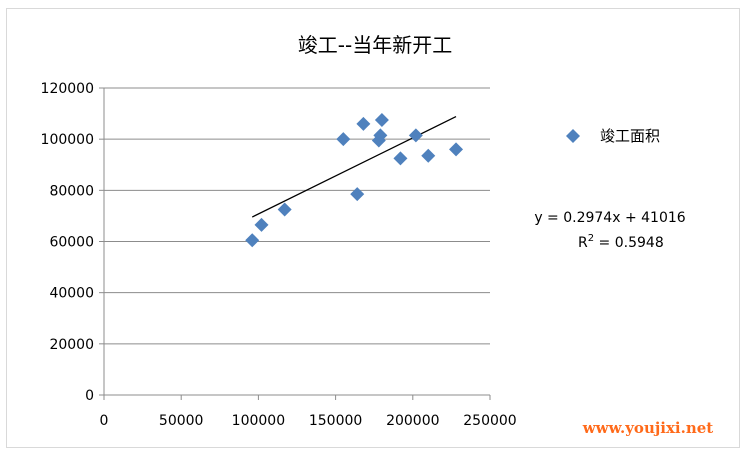 This screenshot has height=464, width=750. I want to click on data-points, so click(354, 180).